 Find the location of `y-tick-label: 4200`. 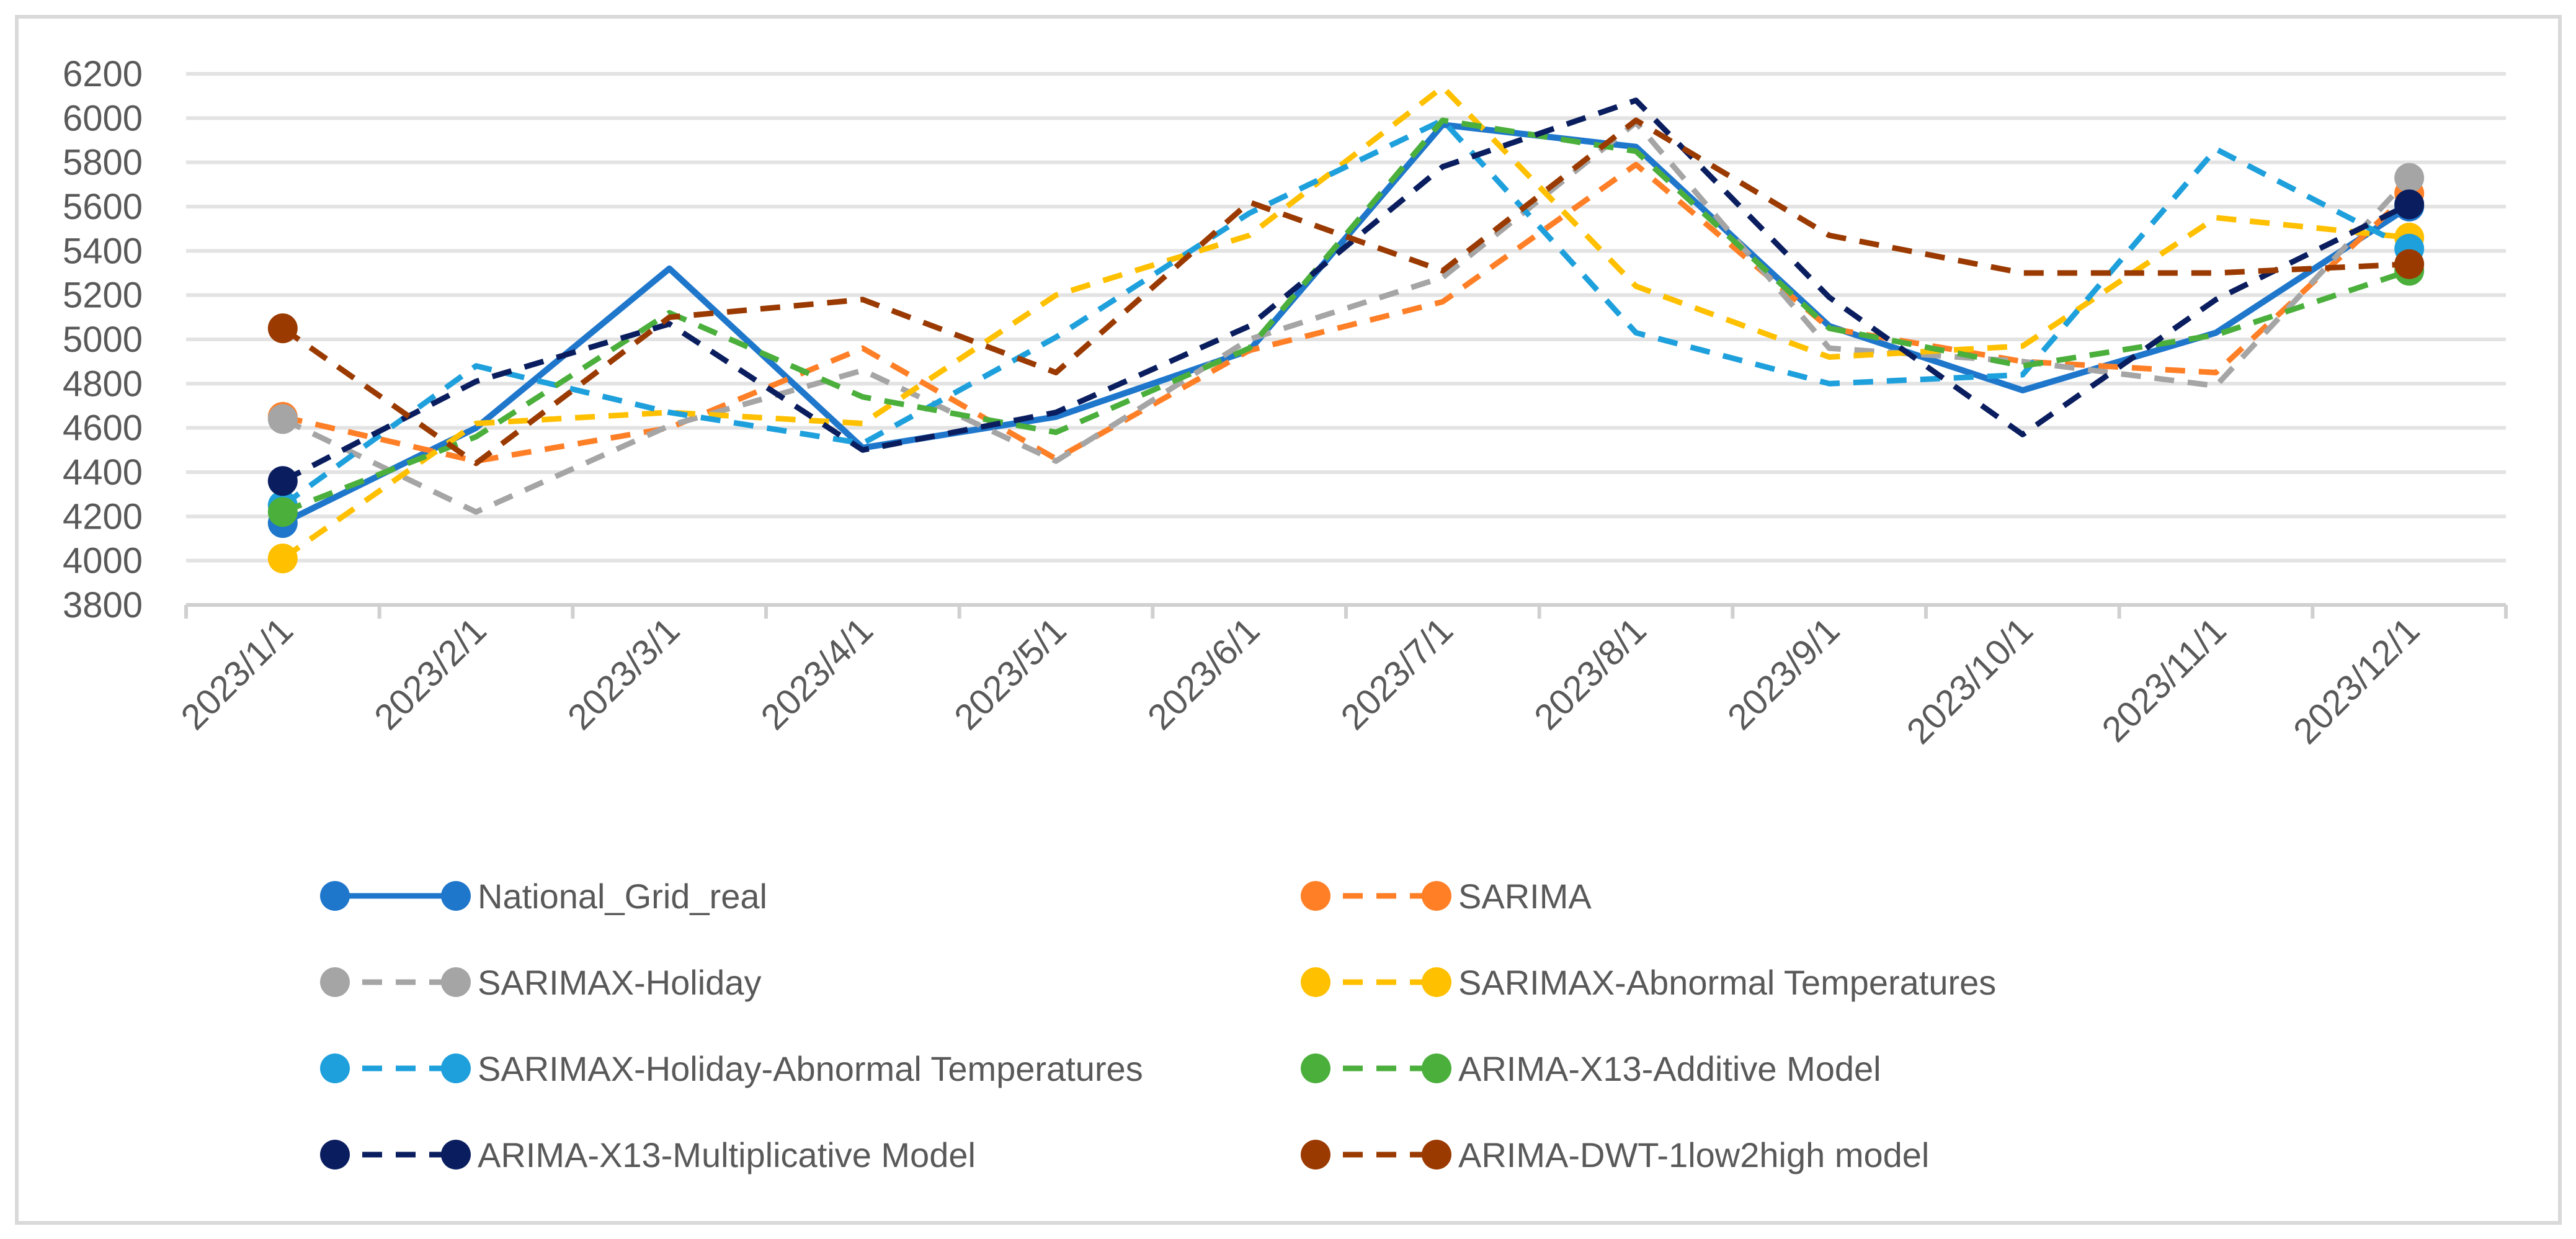

y-tick-label: 4200 is located at coordinates (103, 516).